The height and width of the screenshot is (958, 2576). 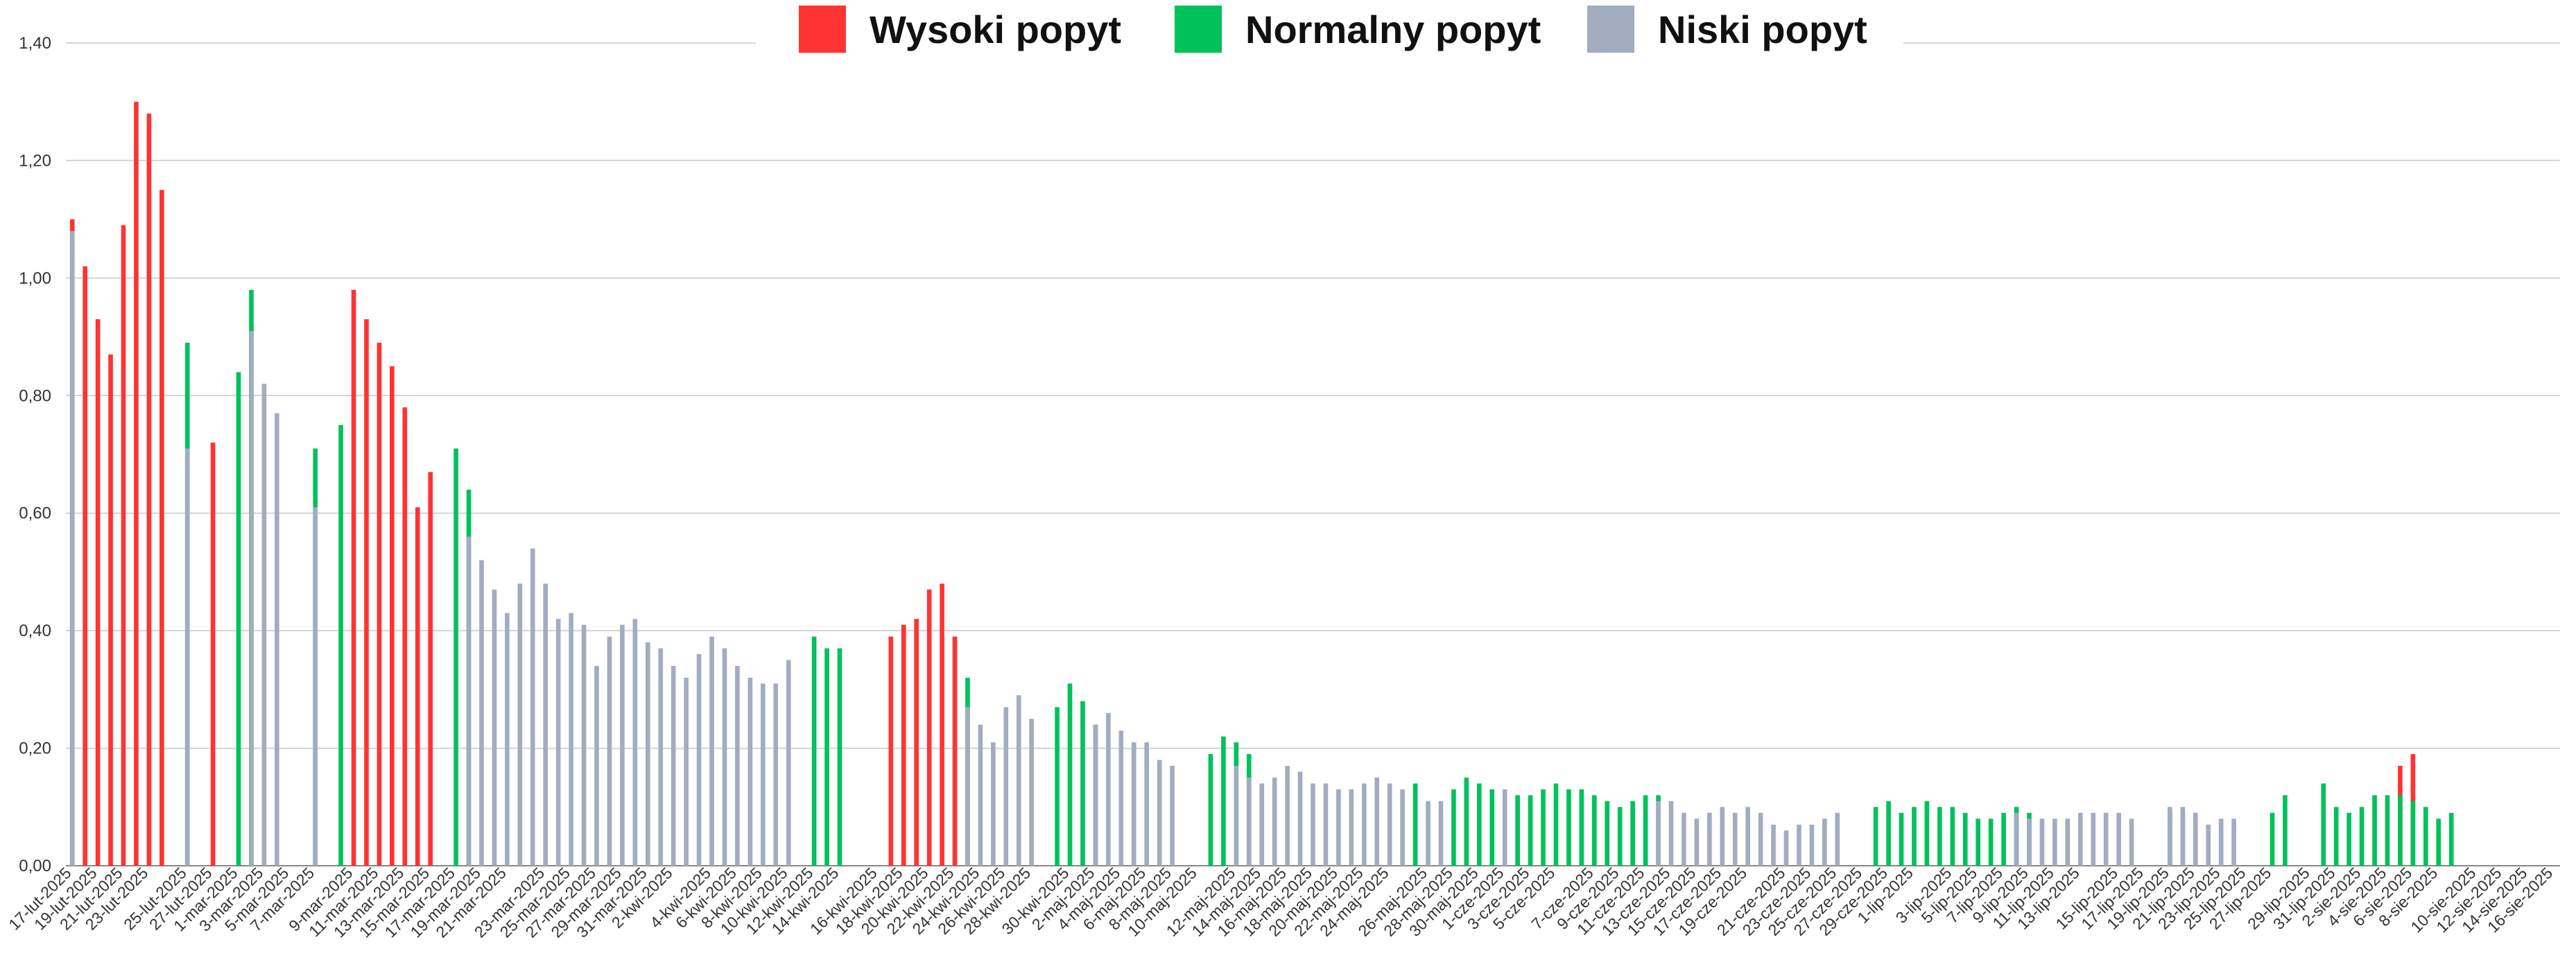 What do you see at coordinates (1610, 30) in the screenshot?
I see `legend-swatch-low` at bounding box center [1610, 30].